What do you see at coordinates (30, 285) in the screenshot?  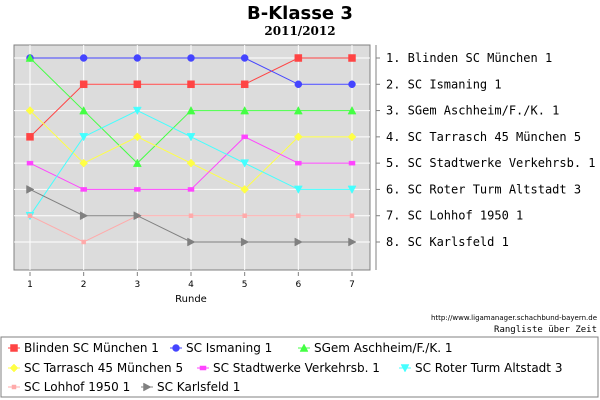 I see `x-tick-label: 1` at bounding box center [30, 285].